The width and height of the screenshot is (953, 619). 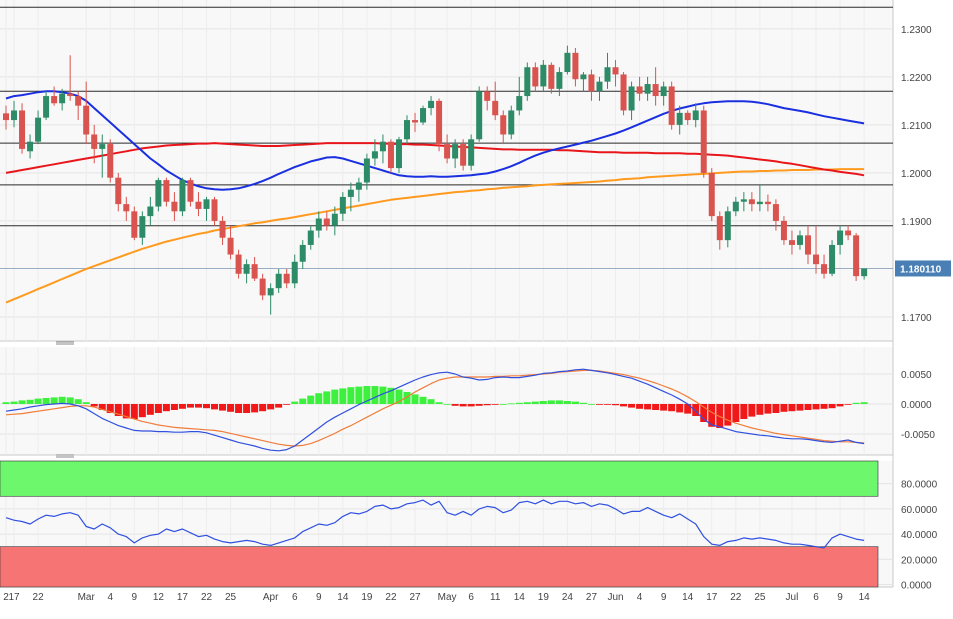 I want to click on rsi-oversold-zone, so click(x=439, y=567).